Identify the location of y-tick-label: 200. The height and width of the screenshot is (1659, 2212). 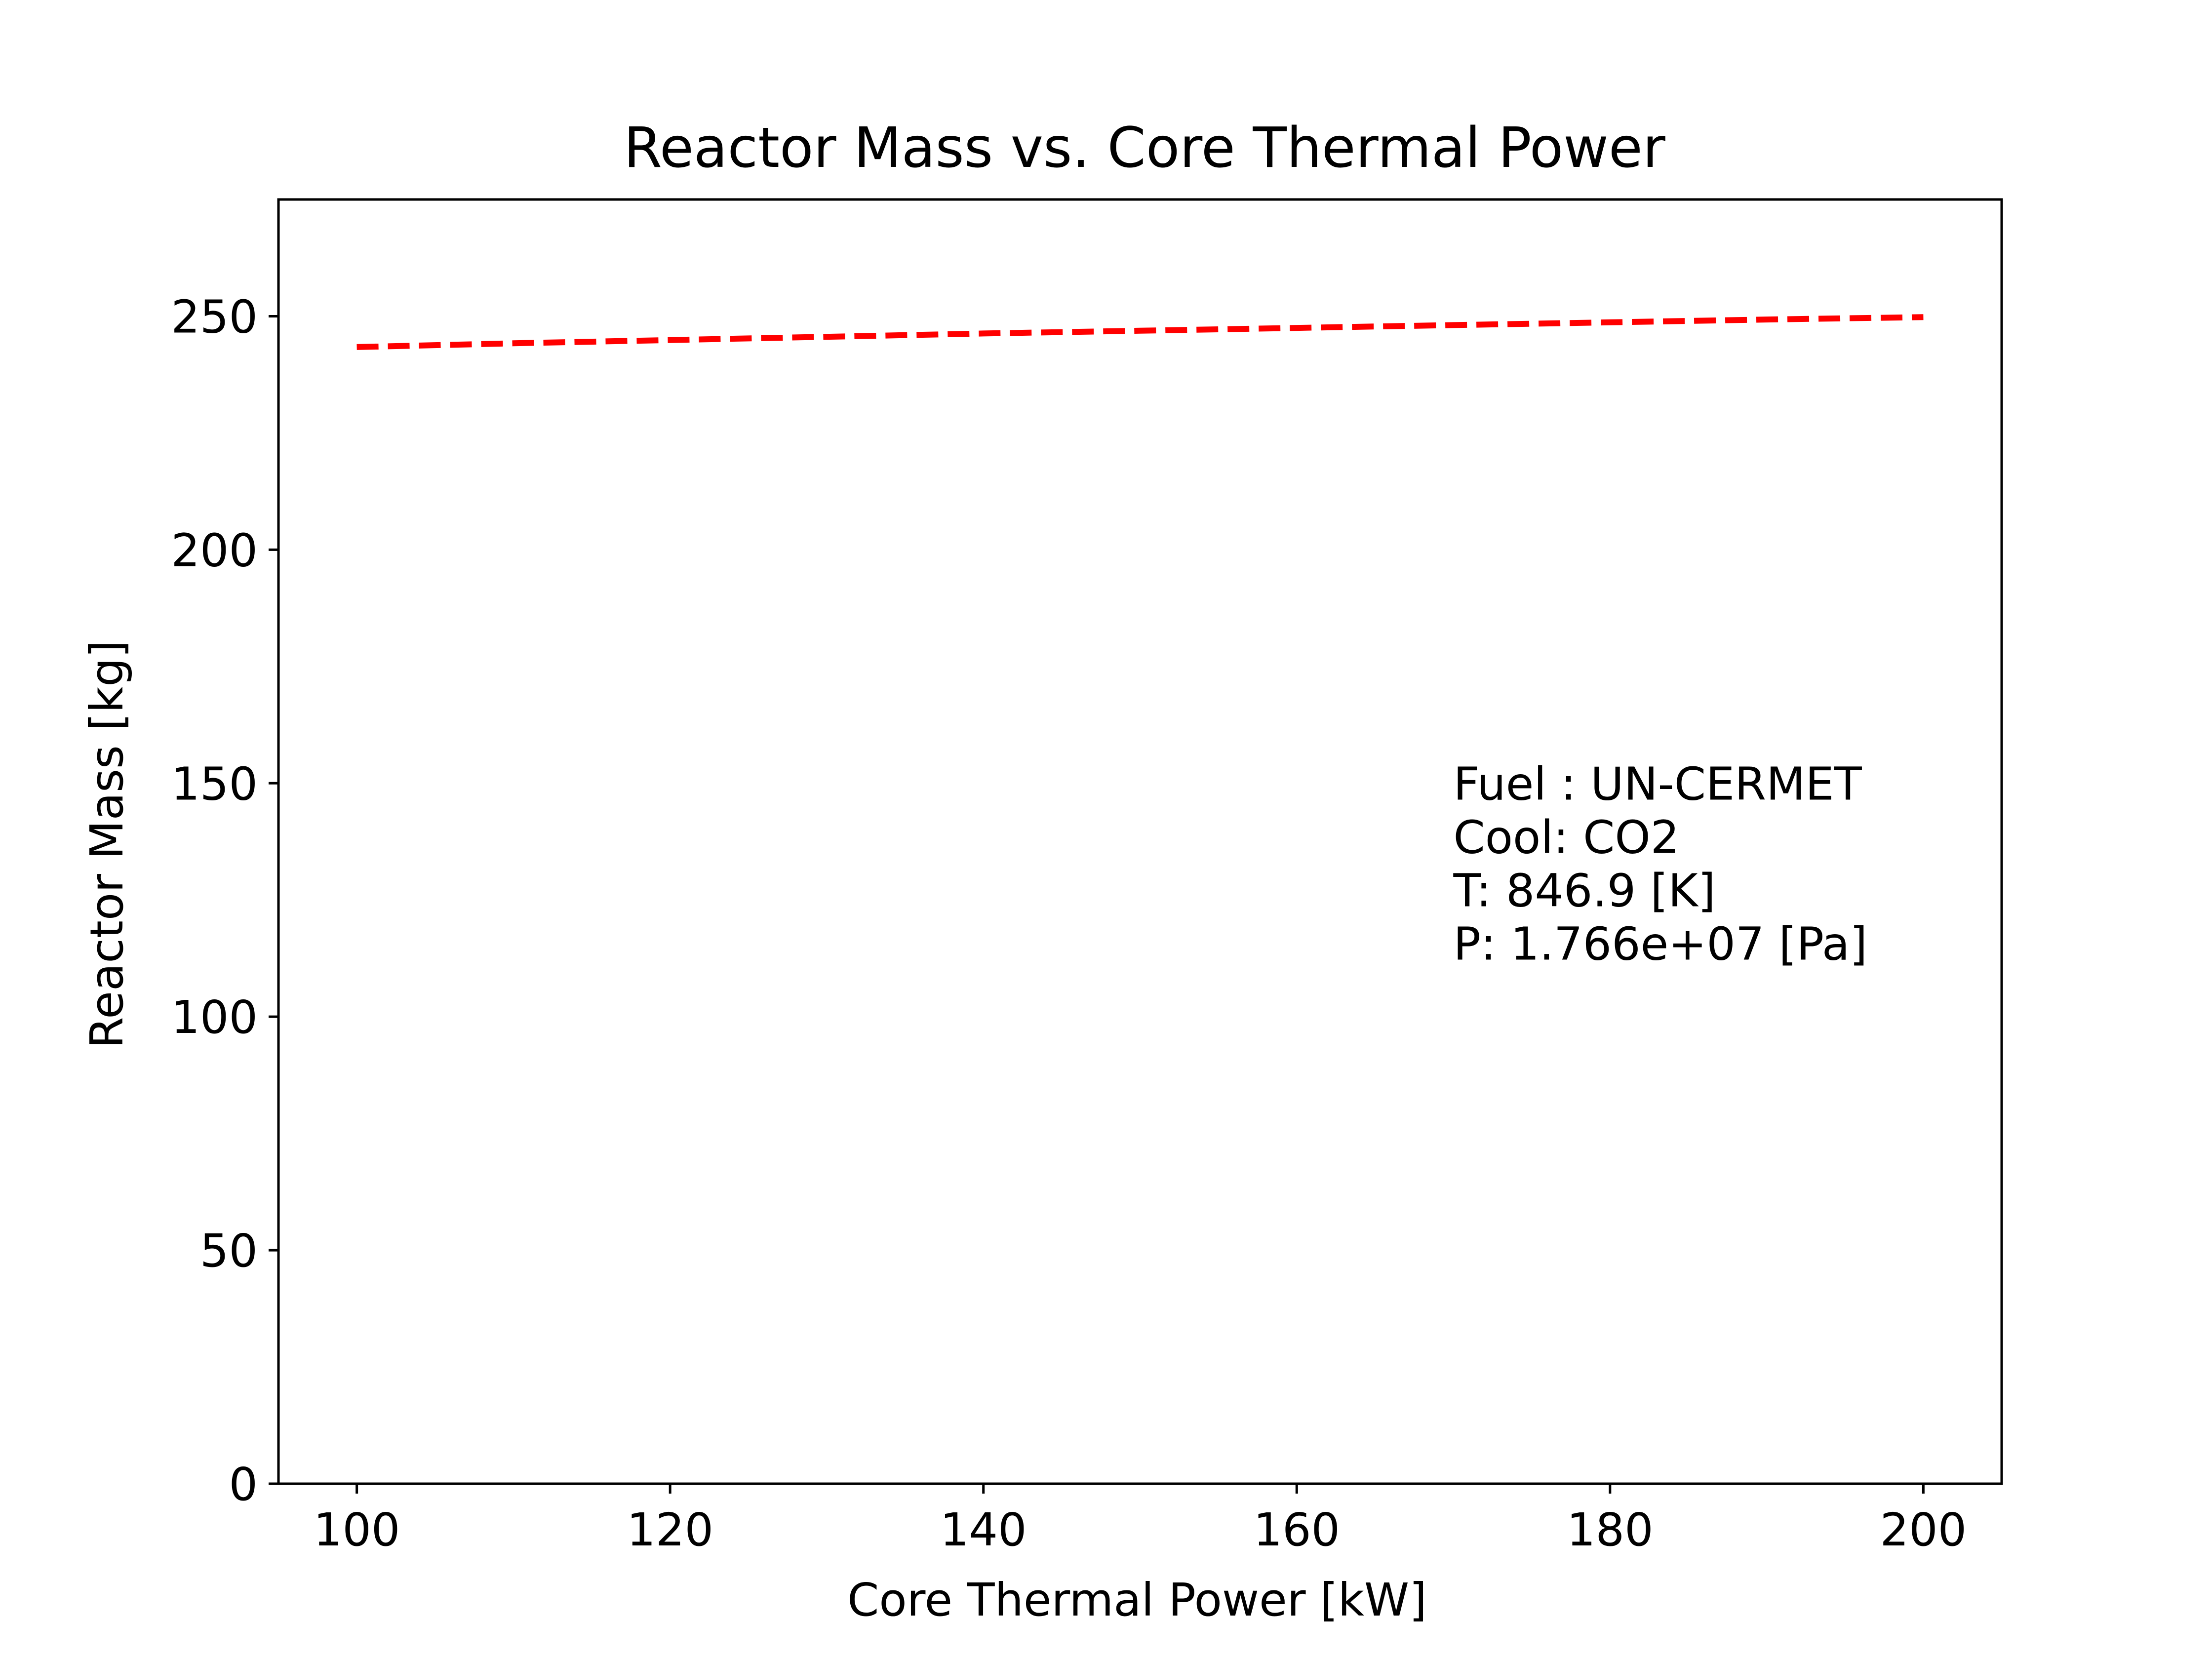
(215, 551).